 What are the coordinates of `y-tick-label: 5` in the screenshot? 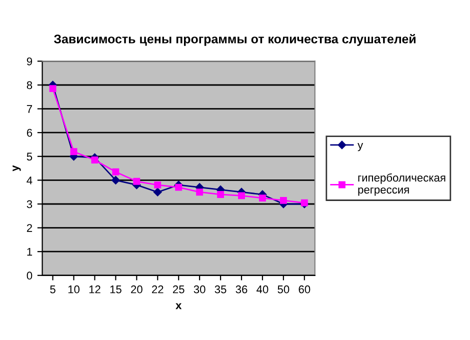 It's located at (29, 156).